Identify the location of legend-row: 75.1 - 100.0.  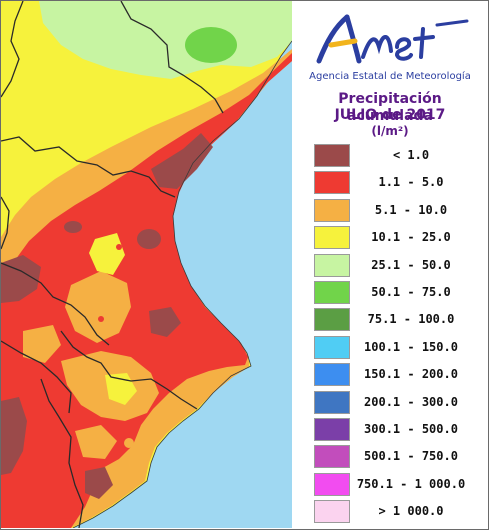
(395, 321).